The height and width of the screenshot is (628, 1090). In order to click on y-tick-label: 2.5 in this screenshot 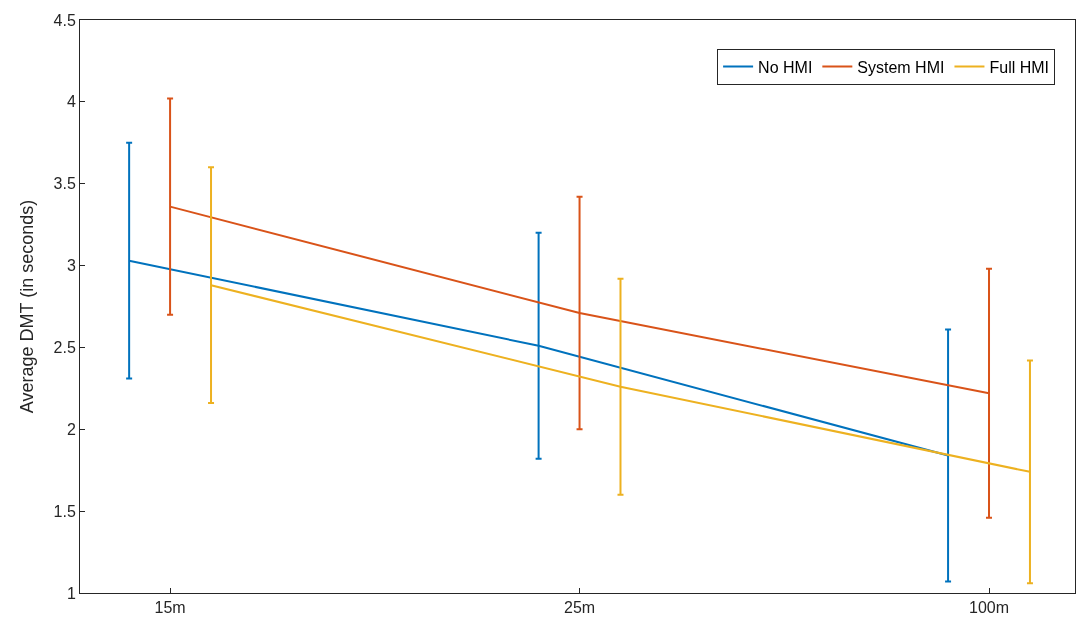, I will do `click(64, 348)`.